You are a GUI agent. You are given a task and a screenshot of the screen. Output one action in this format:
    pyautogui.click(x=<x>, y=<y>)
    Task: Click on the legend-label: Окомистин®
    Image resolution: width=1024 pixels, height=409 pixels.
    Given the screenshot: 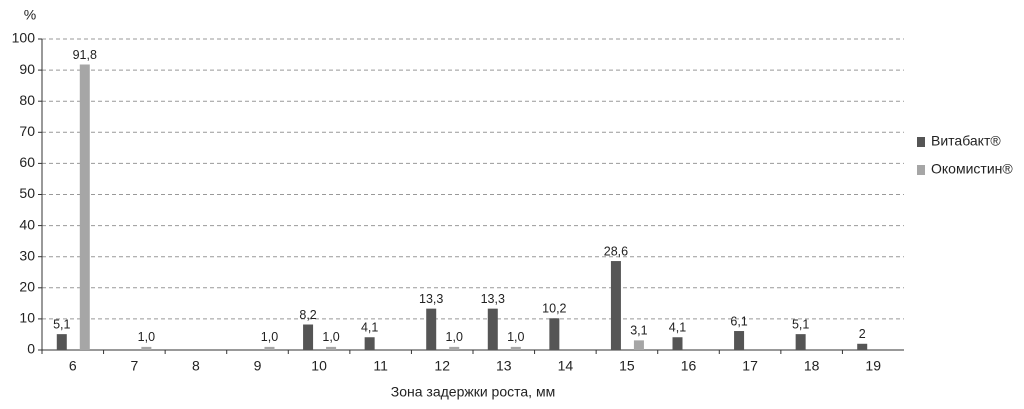 What is the action you would take?
    pyautogui.click(x=972, y=169)
    